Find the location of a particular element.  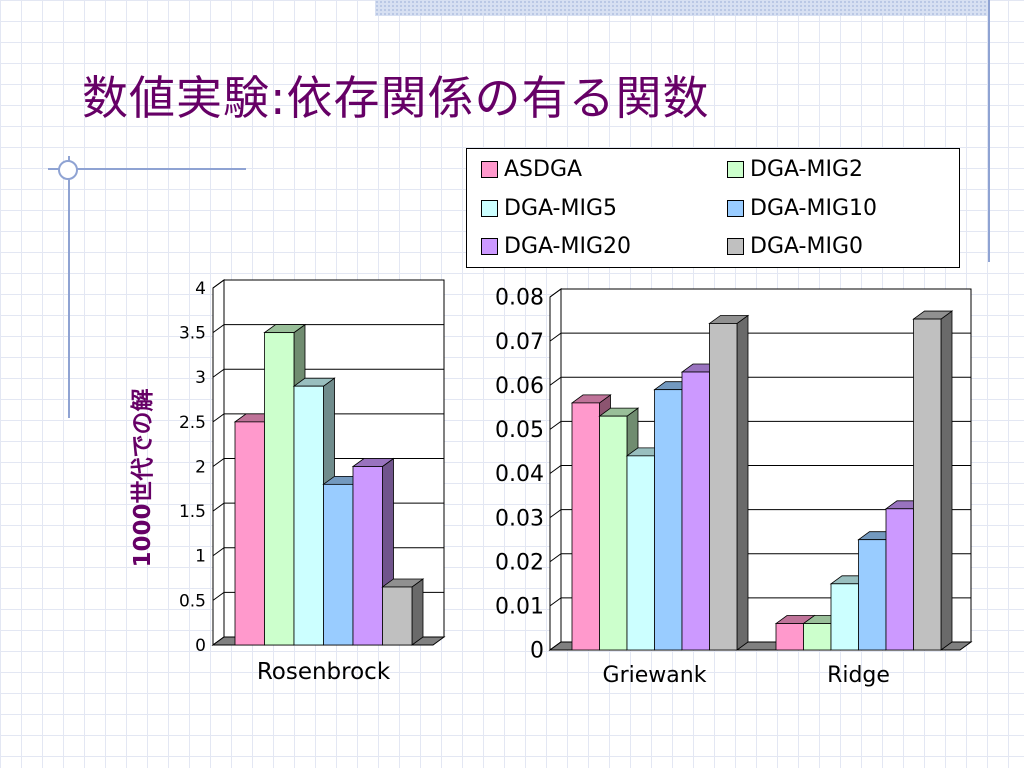

bar-dga-mig0-rosenbrock is located at coordinates (397, 616).